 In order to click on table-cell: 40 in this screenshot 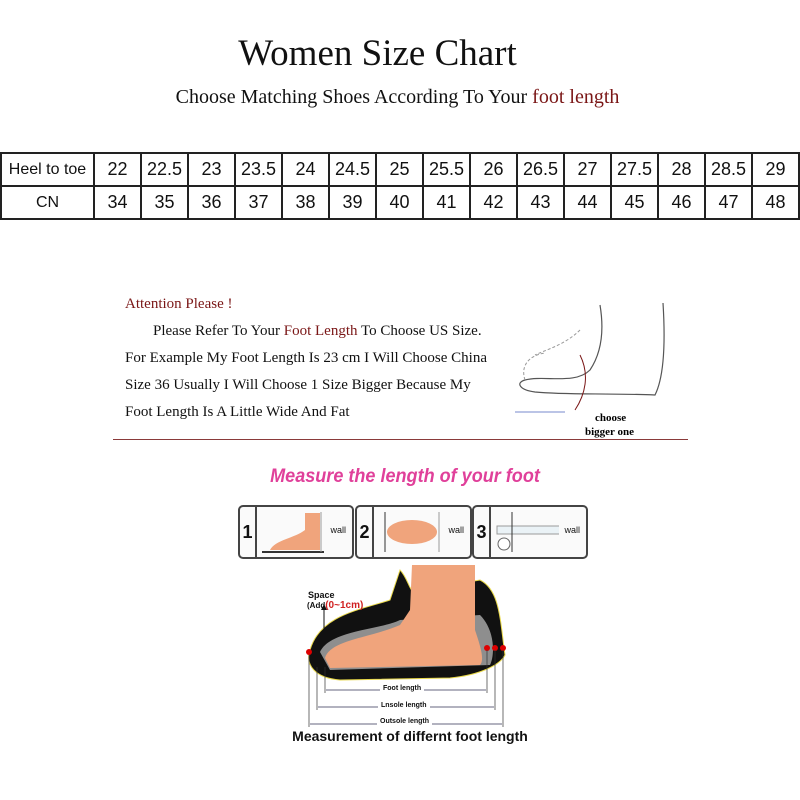, I will do `click(399, 202)`.